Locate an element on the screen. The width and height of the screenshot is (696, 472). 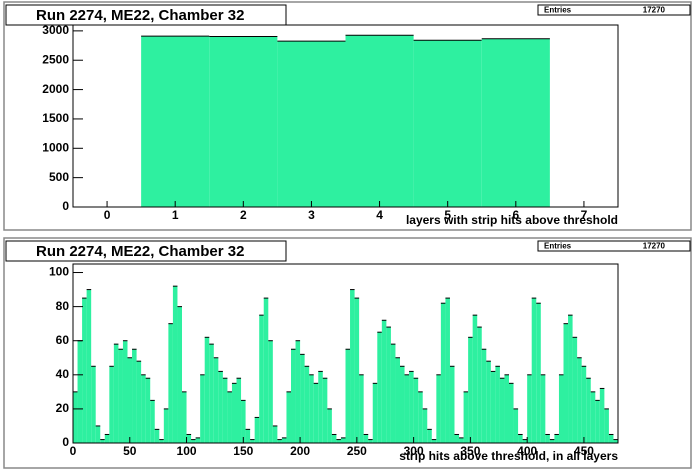
x-axis-label: layers with strip hits above threshold is located at coordinates (512, 220).